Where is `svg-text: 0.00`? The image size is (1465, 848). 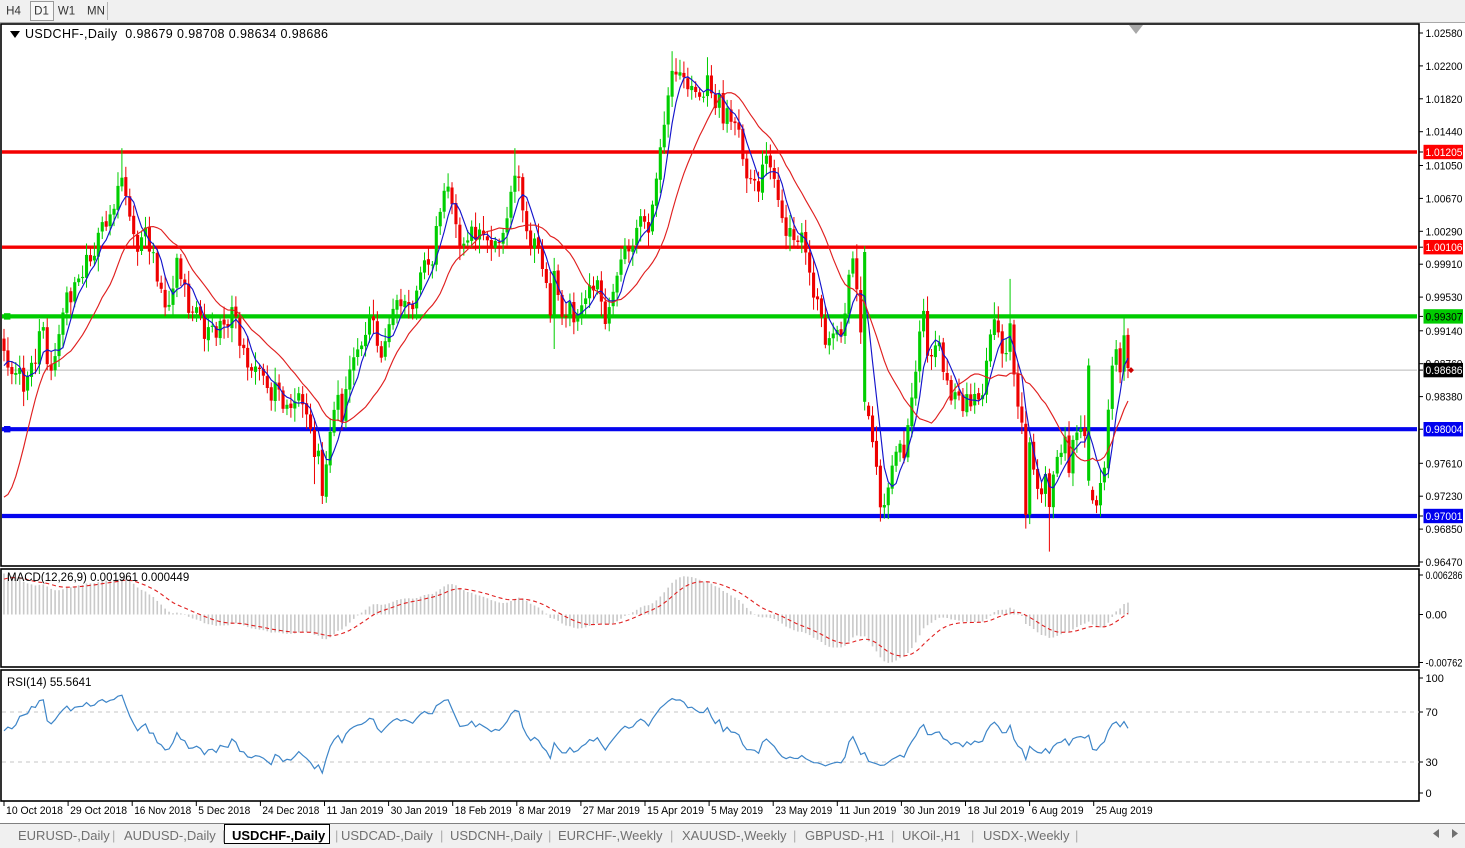
svg-text: 0.00 is located at coordinates (1436, 616).